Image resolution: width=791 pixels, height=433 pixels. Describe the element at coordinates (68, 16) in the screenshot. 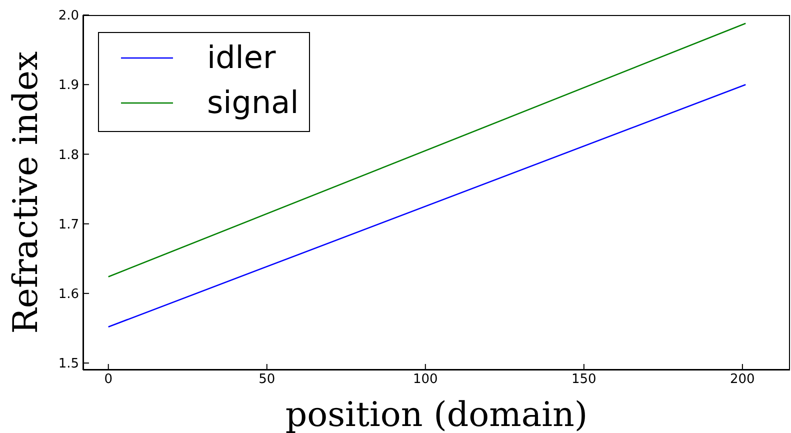

I see `y-tick-label: 2.0` at that location.